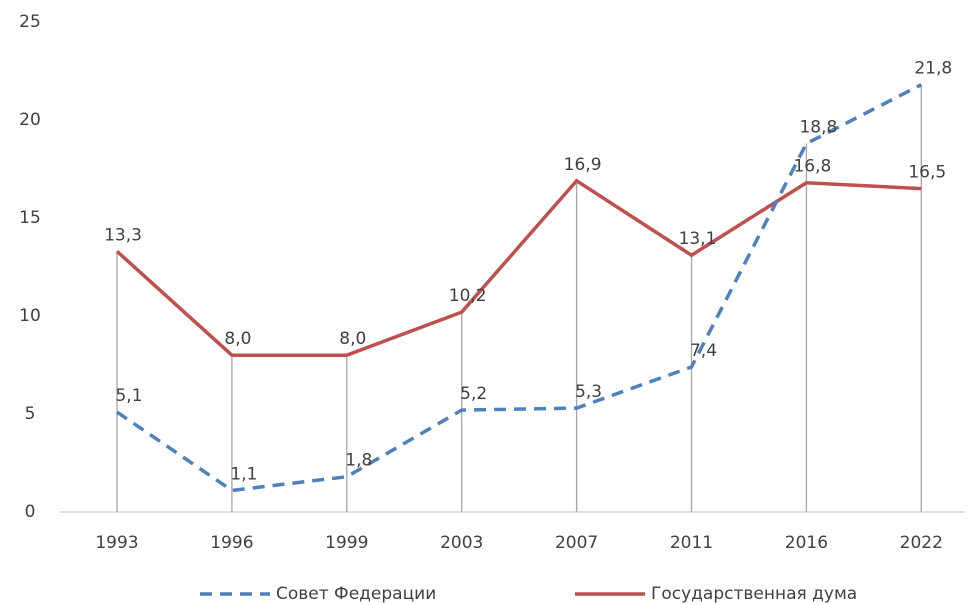  Describe the element at coordinates (461, 543) in the screenshot. I see `x-tick-label: 2003` at that location.